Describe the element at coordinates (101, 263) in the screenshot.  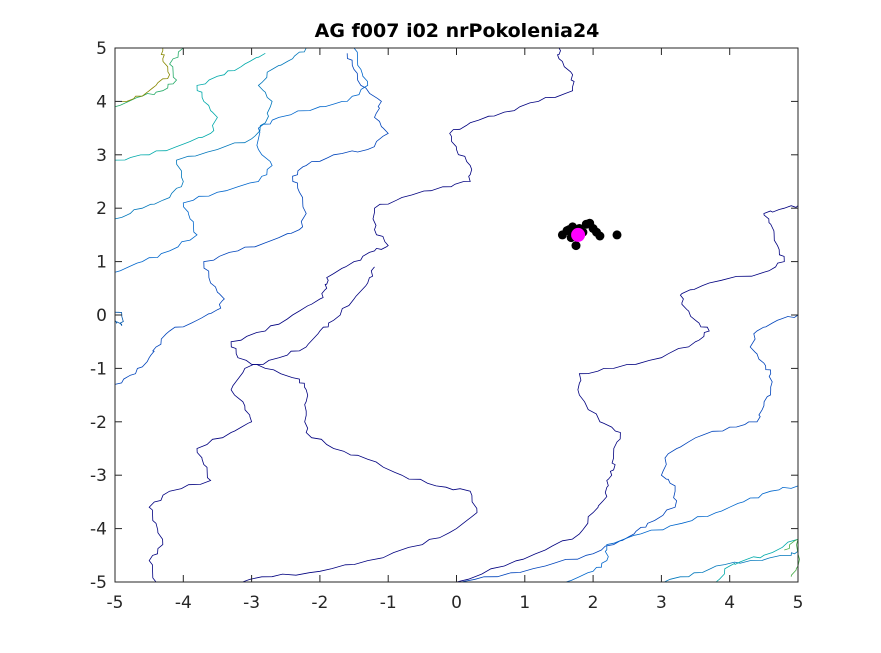
I see `y-tick-label: 1` at that location.